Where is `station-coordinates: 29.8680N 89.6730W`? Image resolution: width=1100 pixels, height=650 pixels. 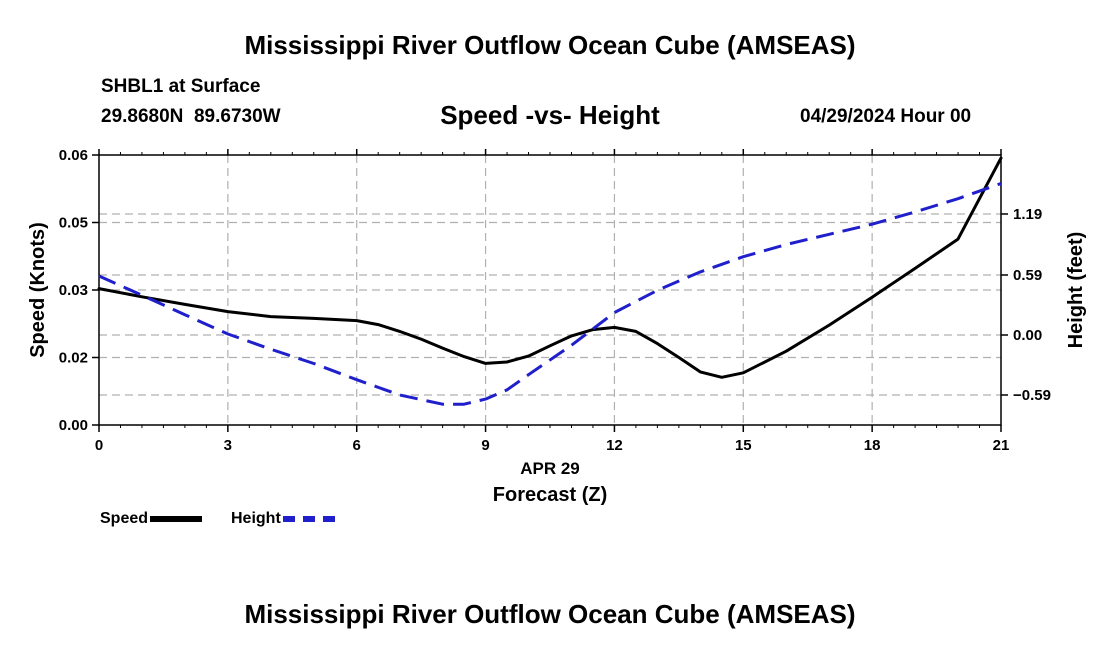 station-coordinates: 29.8680N 89.6730W is located at coordinates (191, 116).